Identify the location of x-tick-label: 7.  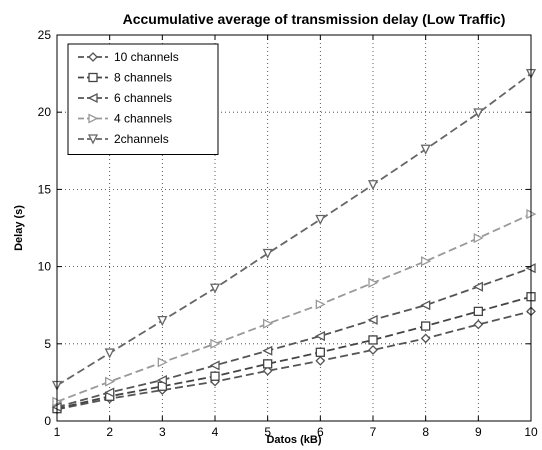
(373, 432).